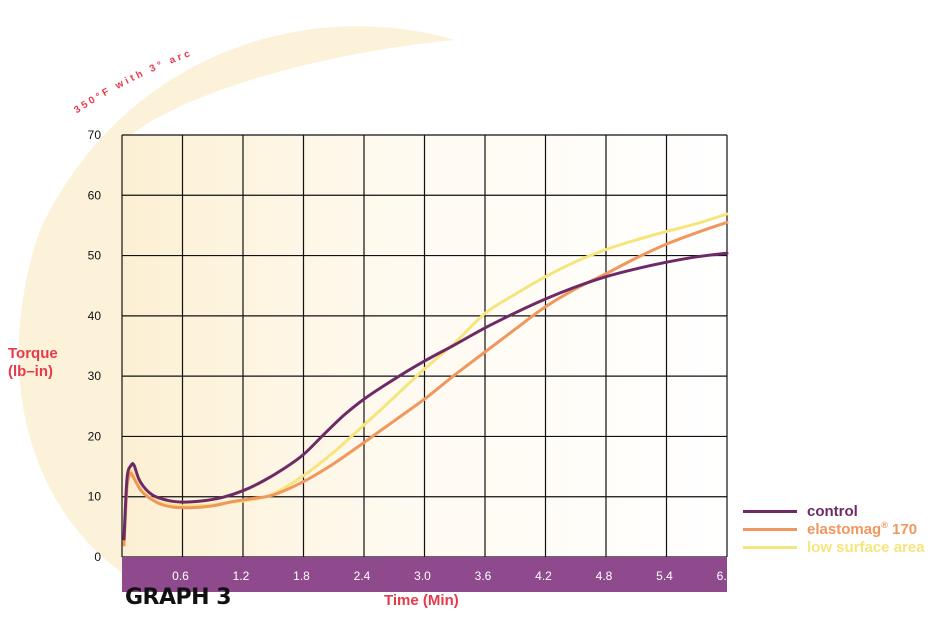  What do you see at coordinates (95, 256) in the screenshot?
I see `y-tick-label: 50` at bounding box center [95, 256].